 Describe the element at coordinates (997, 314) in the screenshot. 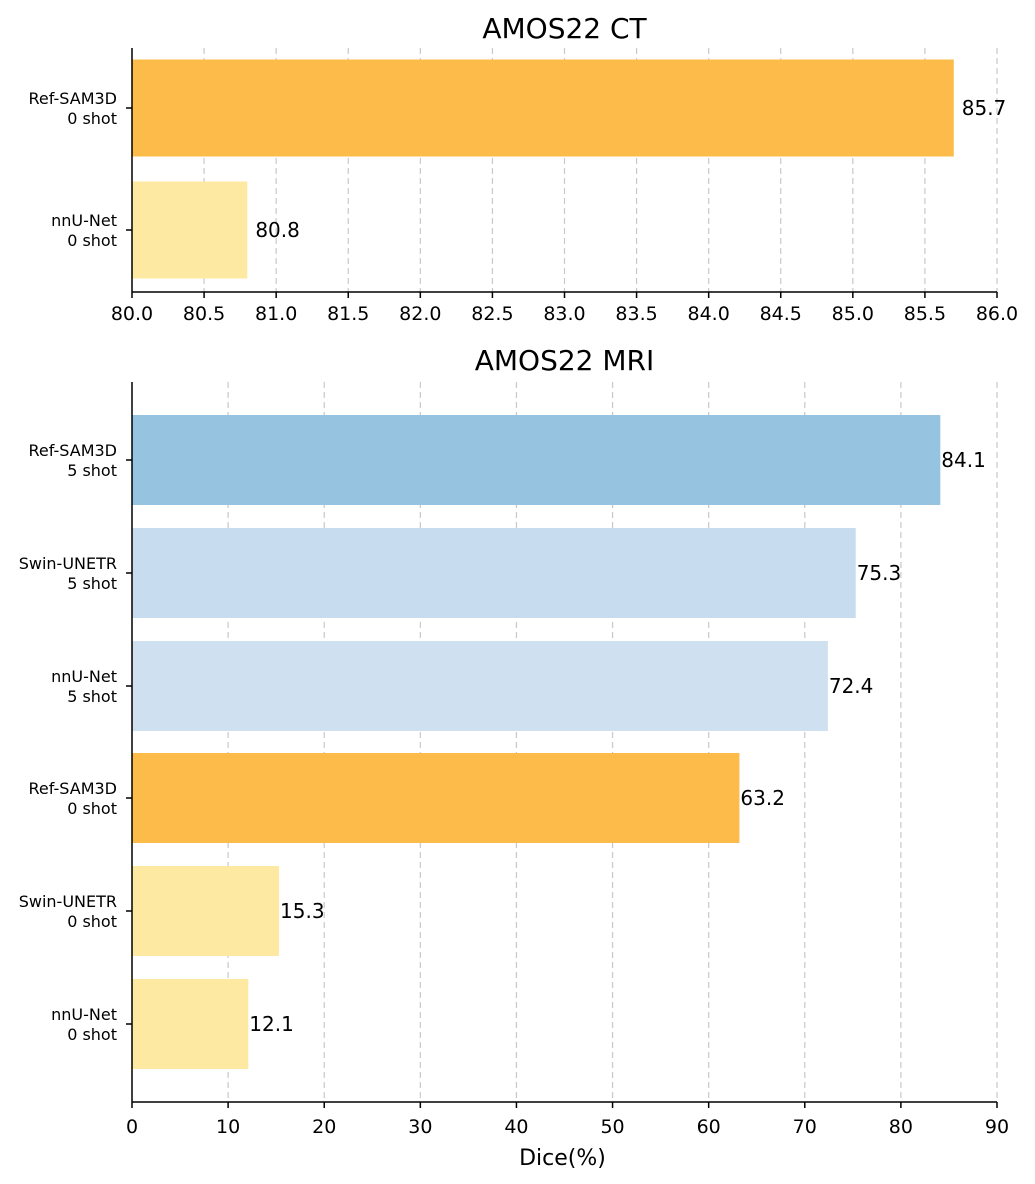

I see `x-tick-label: 86.0` at that location.